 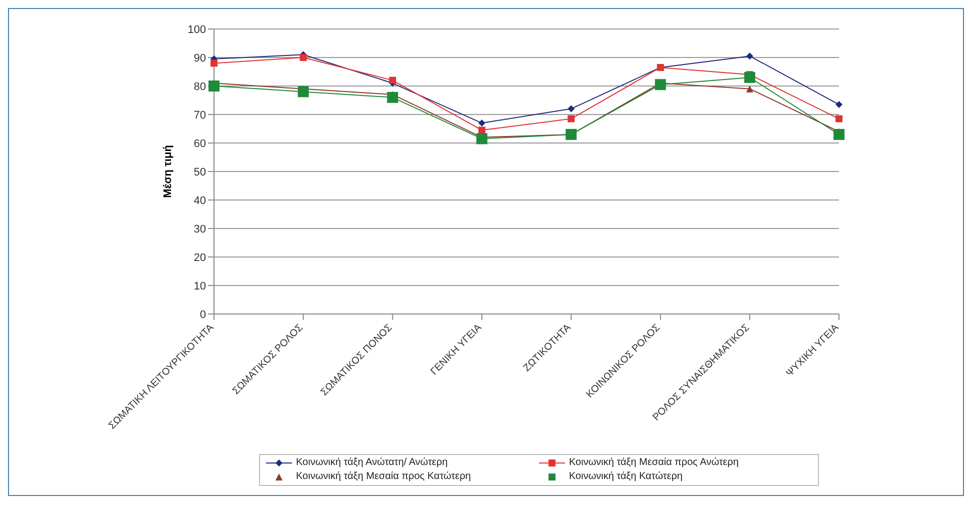 I want to click on y-tick-label: 100, so click(x=197, y=30).